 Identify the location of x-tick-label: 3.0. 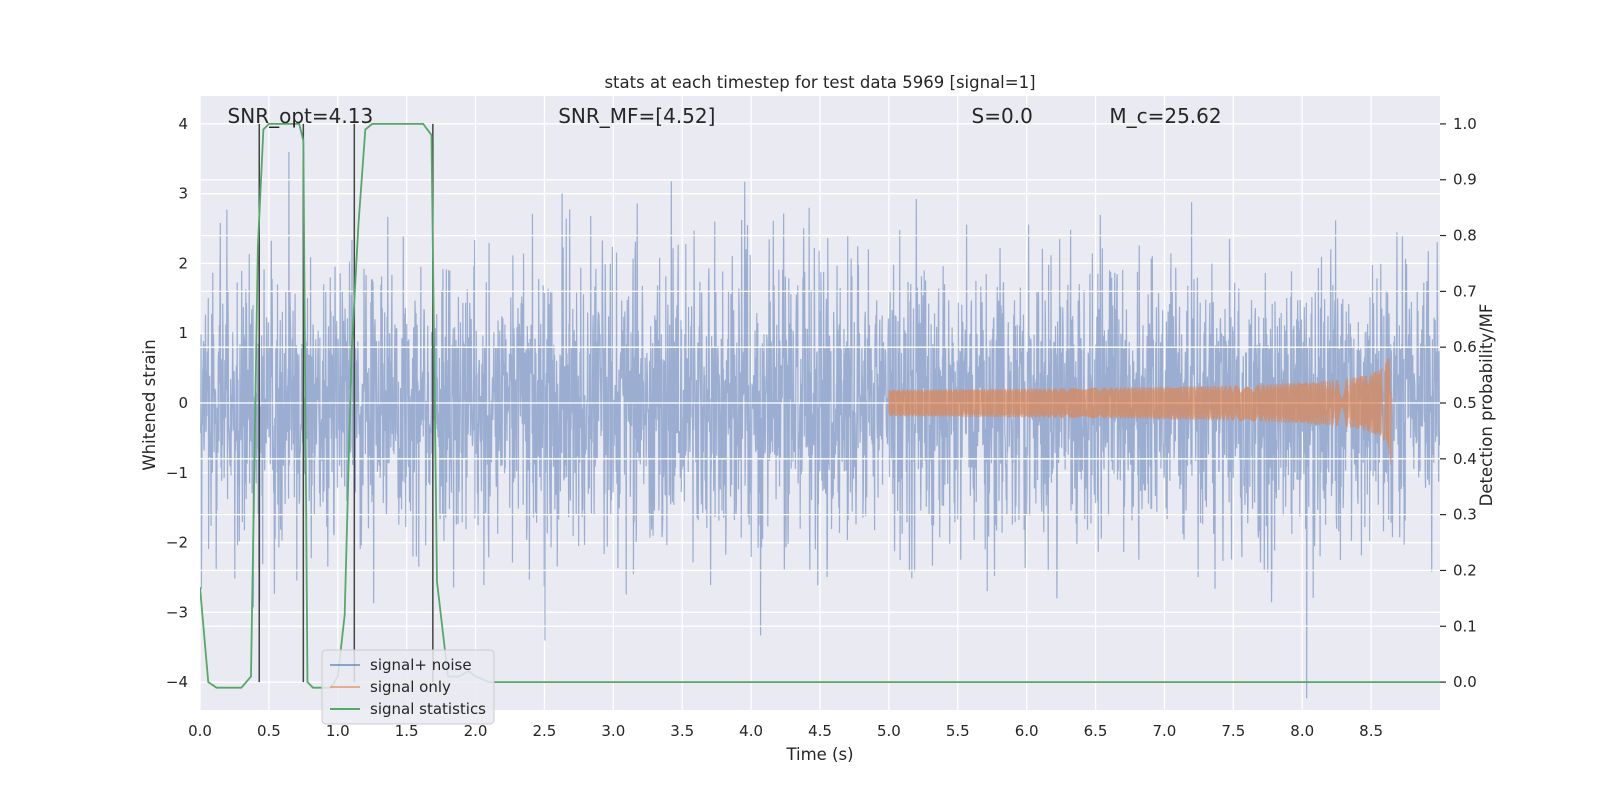
(613, 731).